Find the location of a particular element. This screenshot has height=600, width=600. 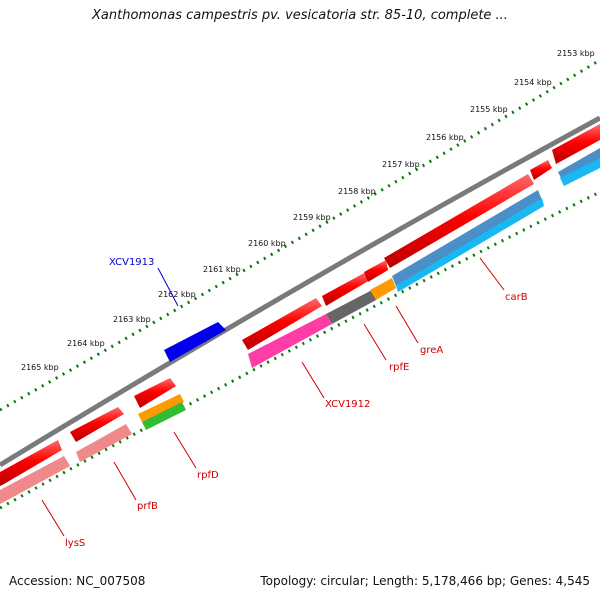

tick-label: 2162 kbp is located at coordinates (177, 294).